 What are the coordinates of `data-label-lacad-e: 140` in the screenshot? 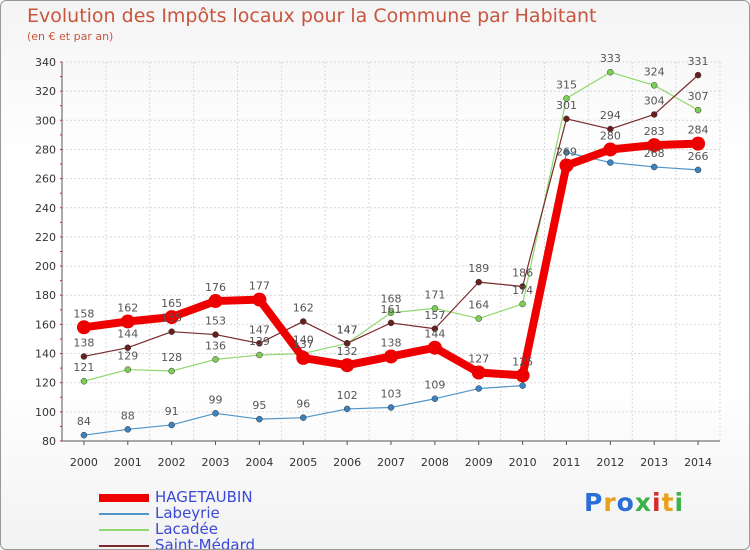 It's located at (303, 340).